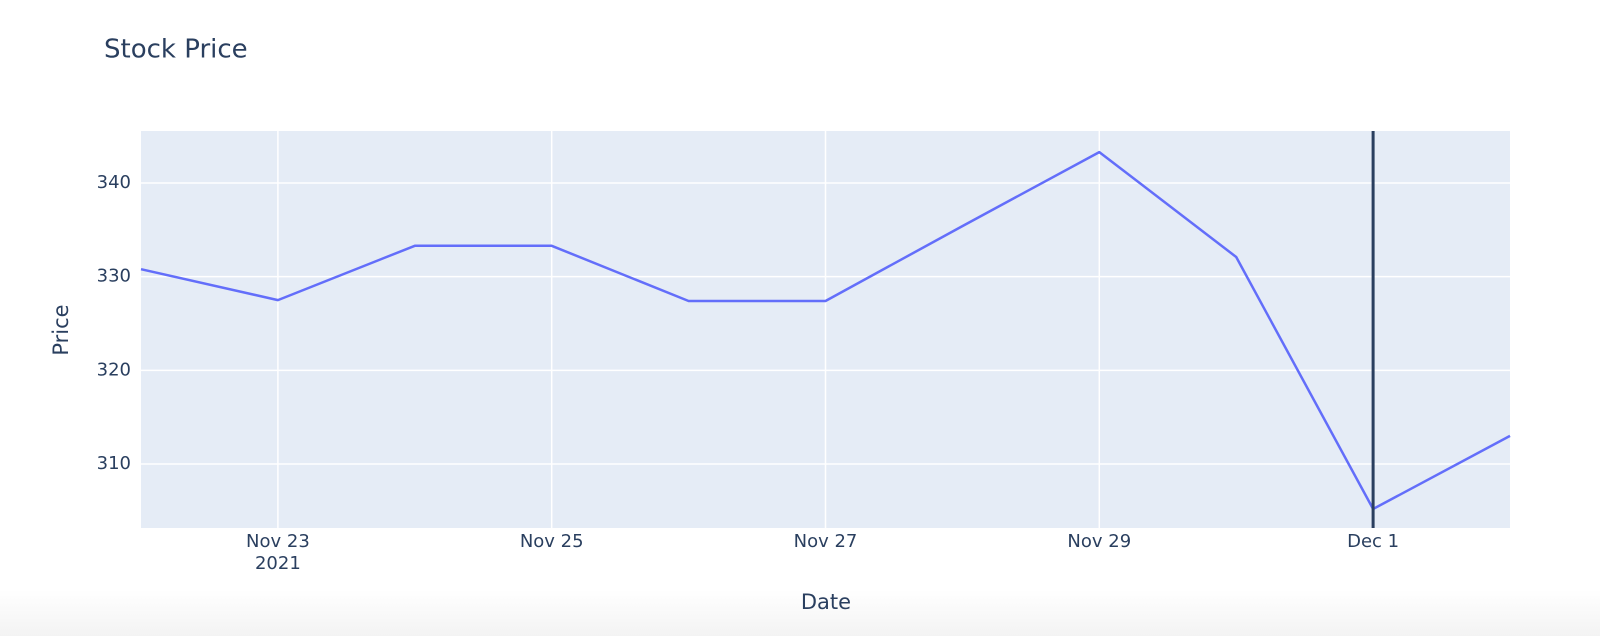  What do you see at coordinates (114, 463) in the screenshot?
I see `y-tick-label: 310` at bounding box center [114, 463].